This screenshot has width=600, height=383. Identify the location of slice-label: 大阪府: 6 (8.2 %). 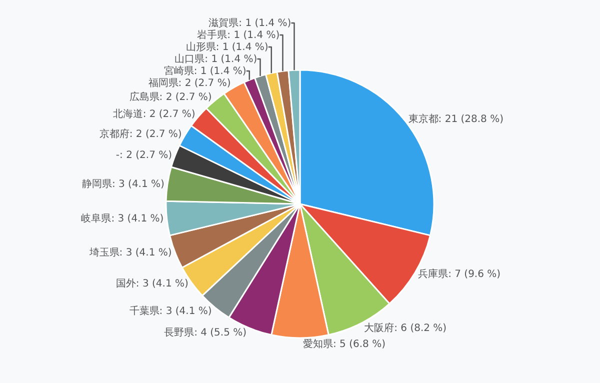
(405, 328).